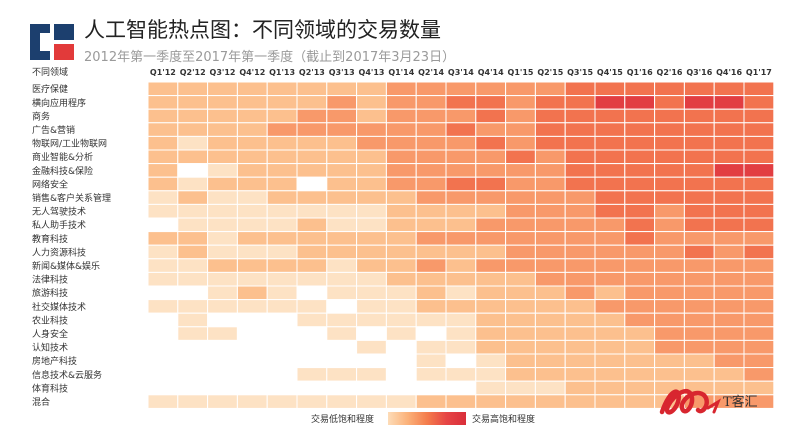 This screenshot has width=800, height=429. Describe the element at coordinates (50, 72) in the screenshot. I see `corner-label: 不同领域` at that location.